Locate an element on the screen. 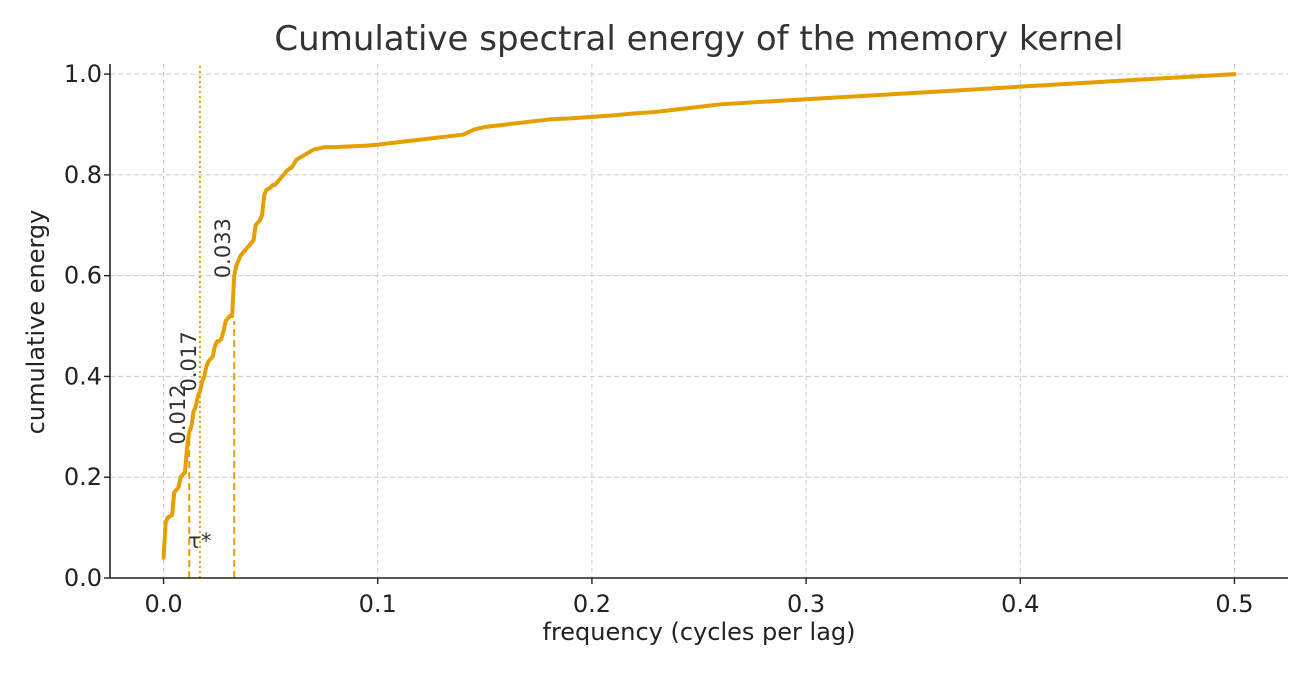 The height and width of the screenshot is (676, 1312). x-axis-label: frequency (cycles per lag) is located at coordinates (699, 632).